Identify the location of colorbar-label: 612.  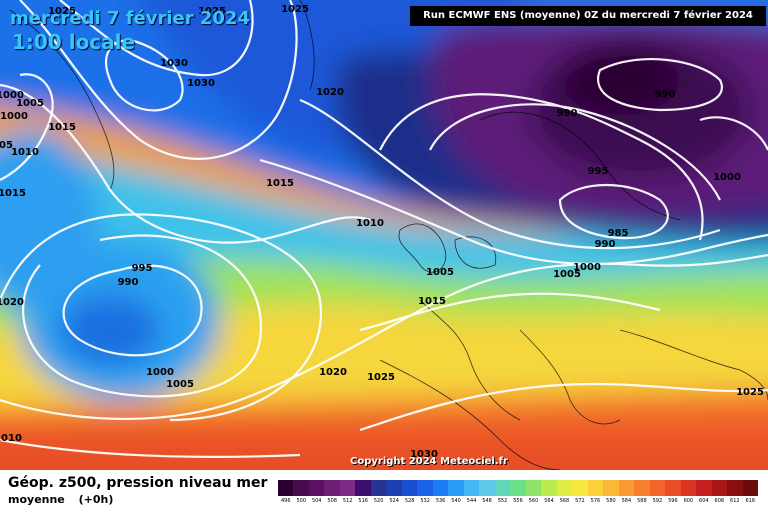
(735, 501).